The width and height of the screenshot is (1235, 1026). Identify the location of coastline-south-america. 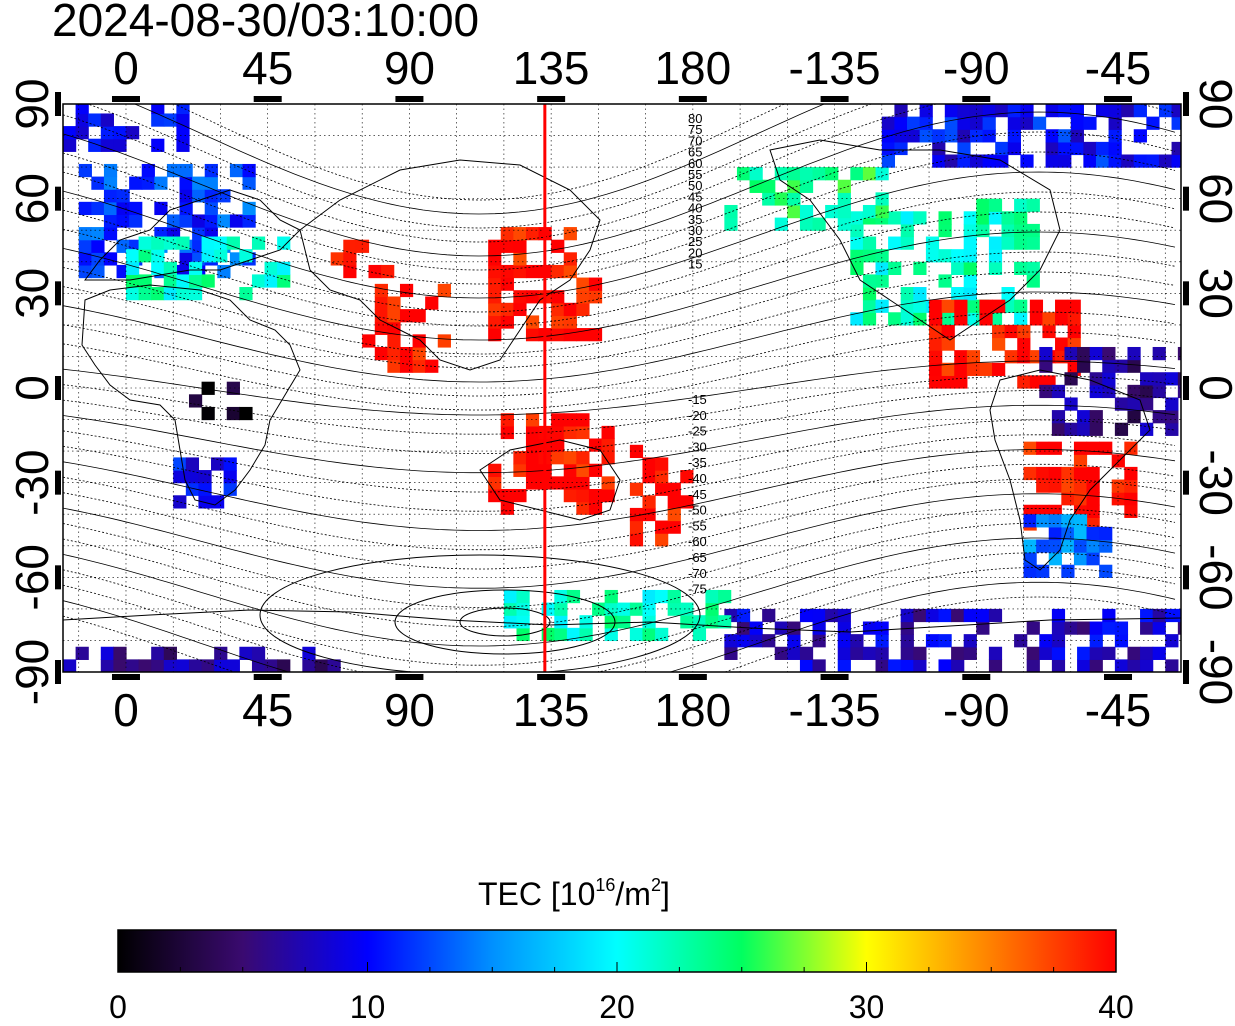
(1070, 470).